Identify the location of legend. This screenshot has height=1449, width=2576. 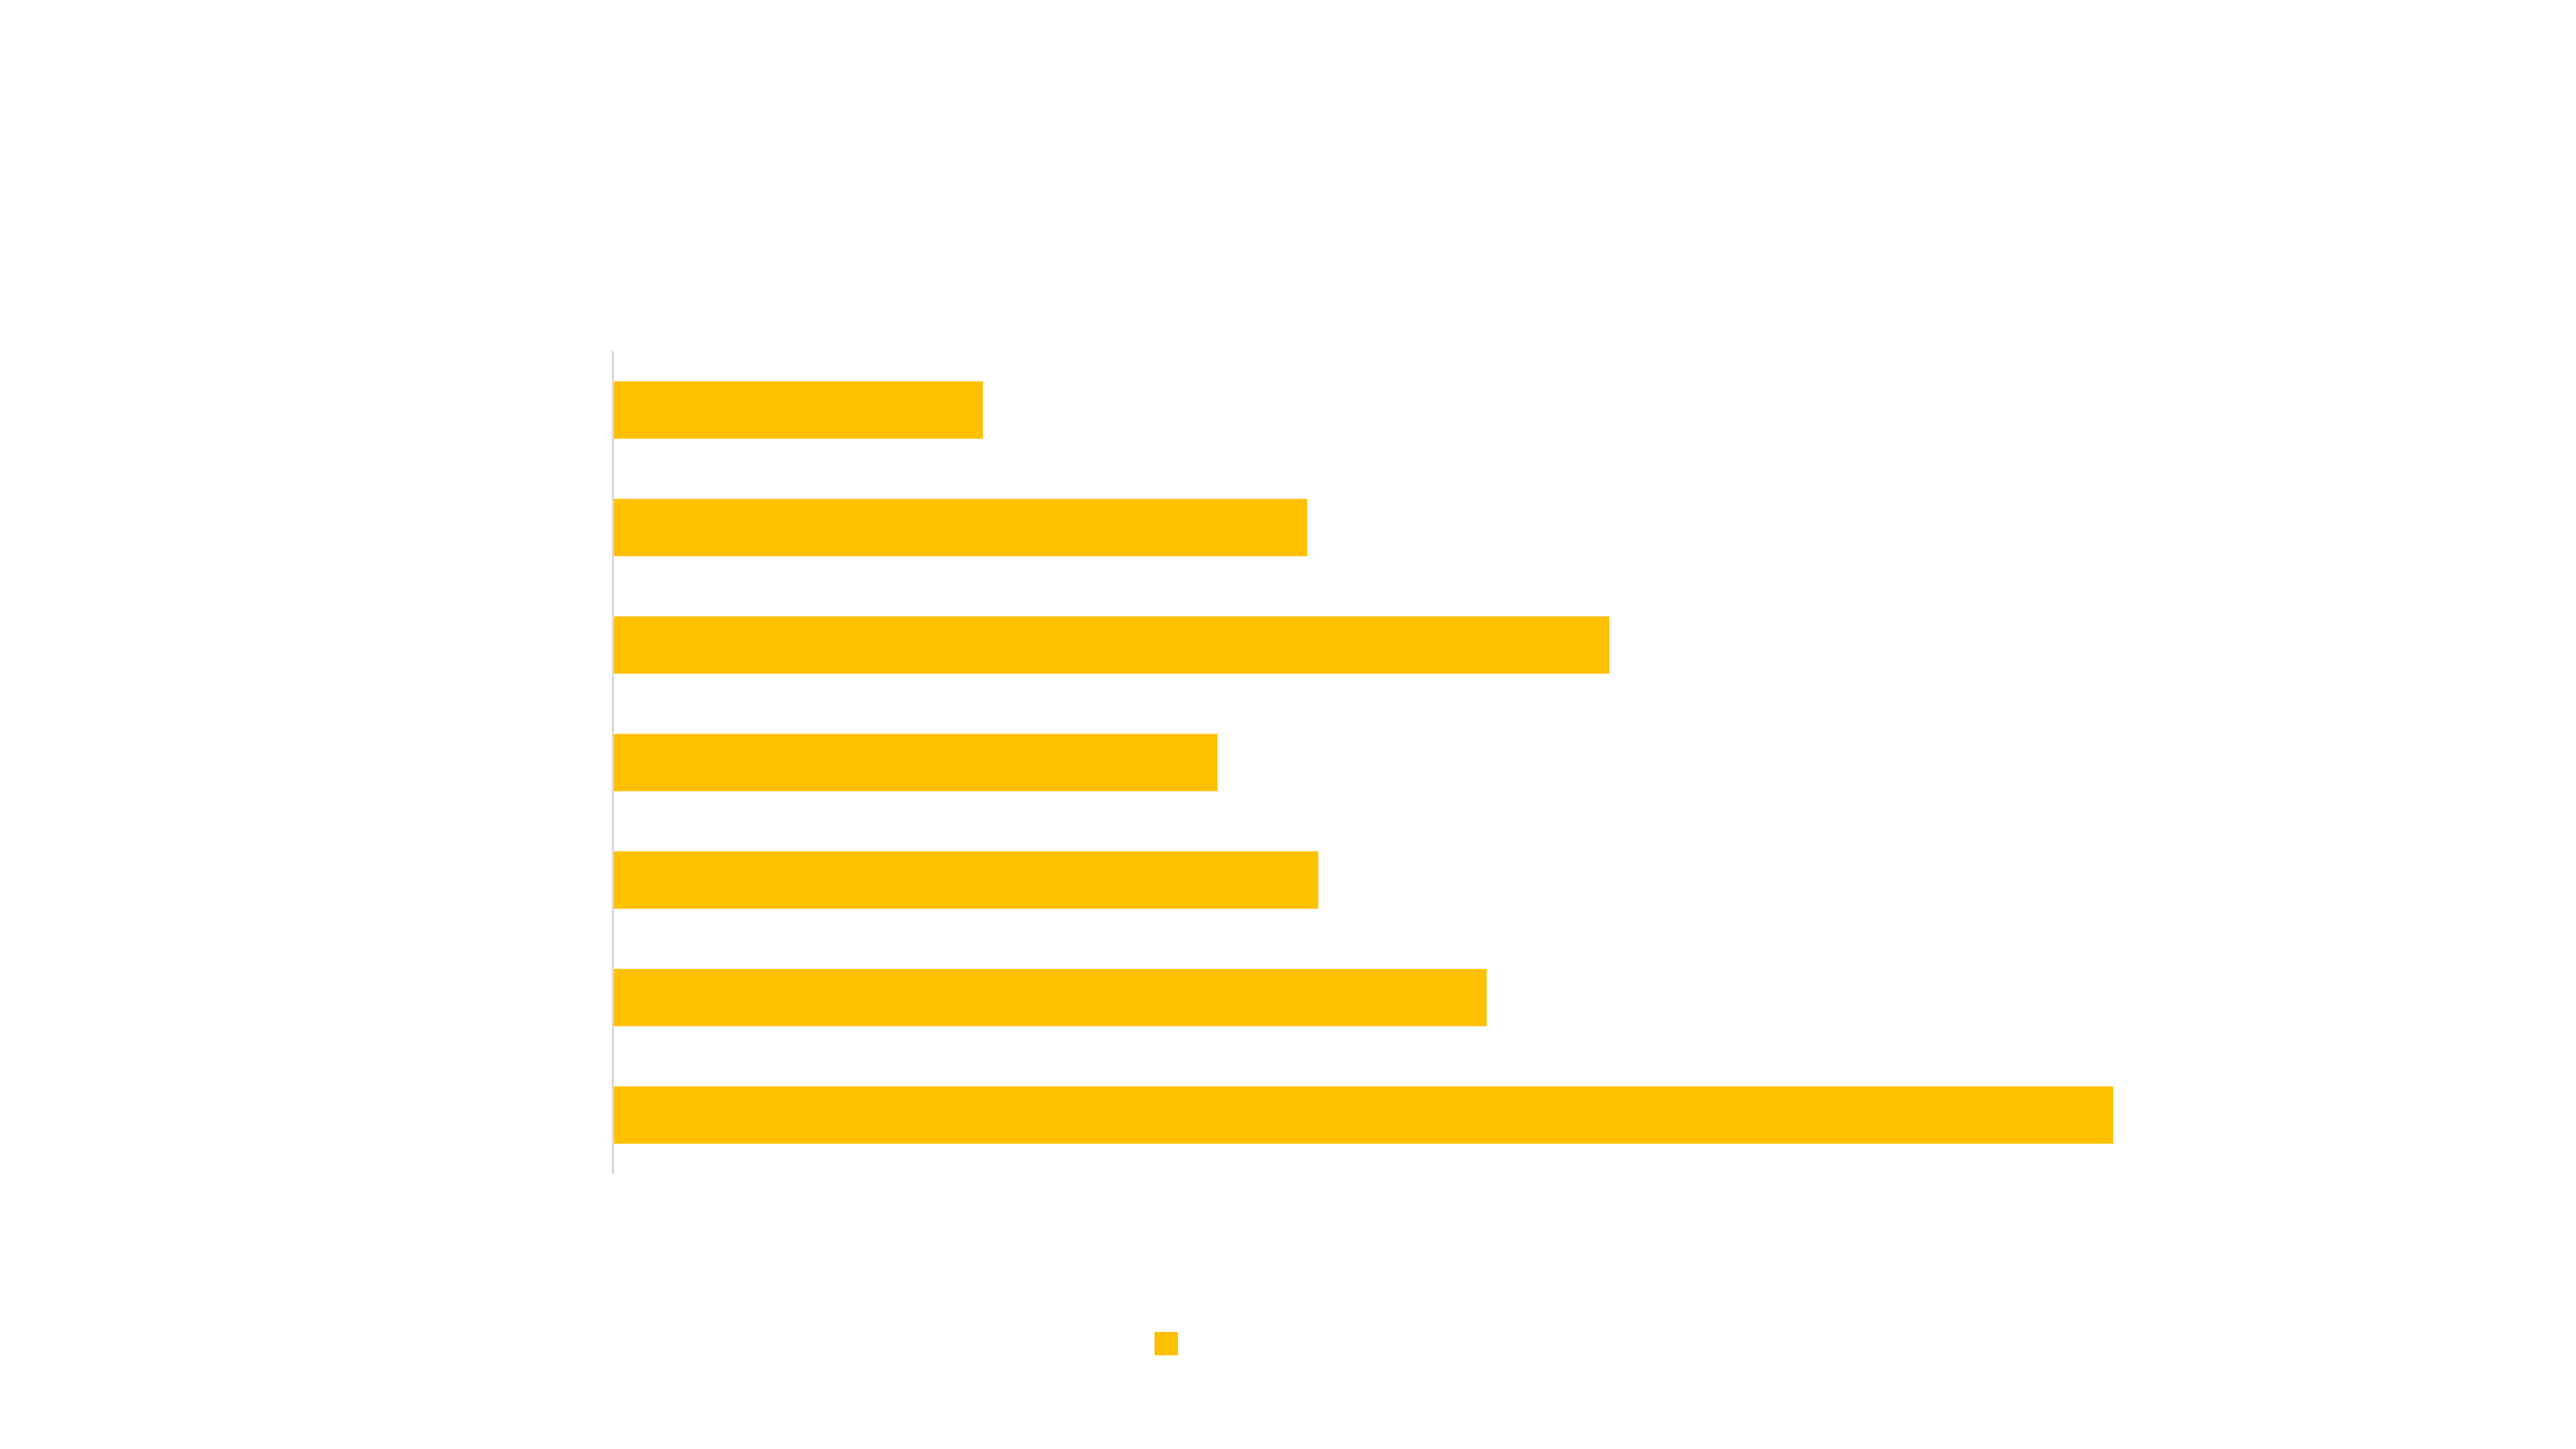
(1166, 1343).